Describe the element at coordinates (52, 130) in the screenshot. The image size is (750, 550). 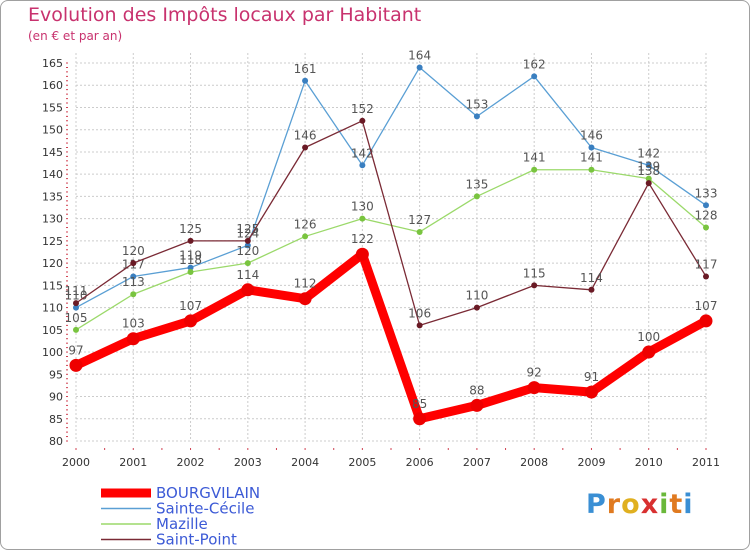
I see `y-tick-label: 150` at that location.